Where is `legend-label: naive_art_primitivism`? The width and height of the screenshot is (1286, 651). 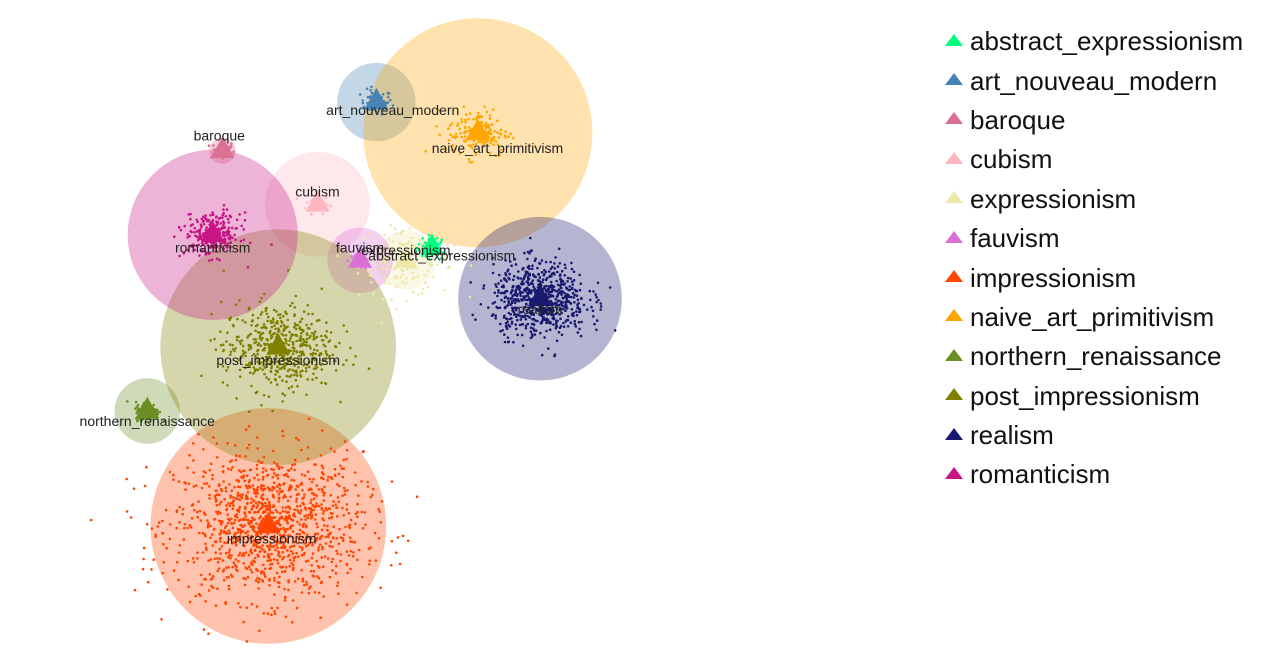 legend-label: naive_art_primitivism is located at coordinates (1092, 316).